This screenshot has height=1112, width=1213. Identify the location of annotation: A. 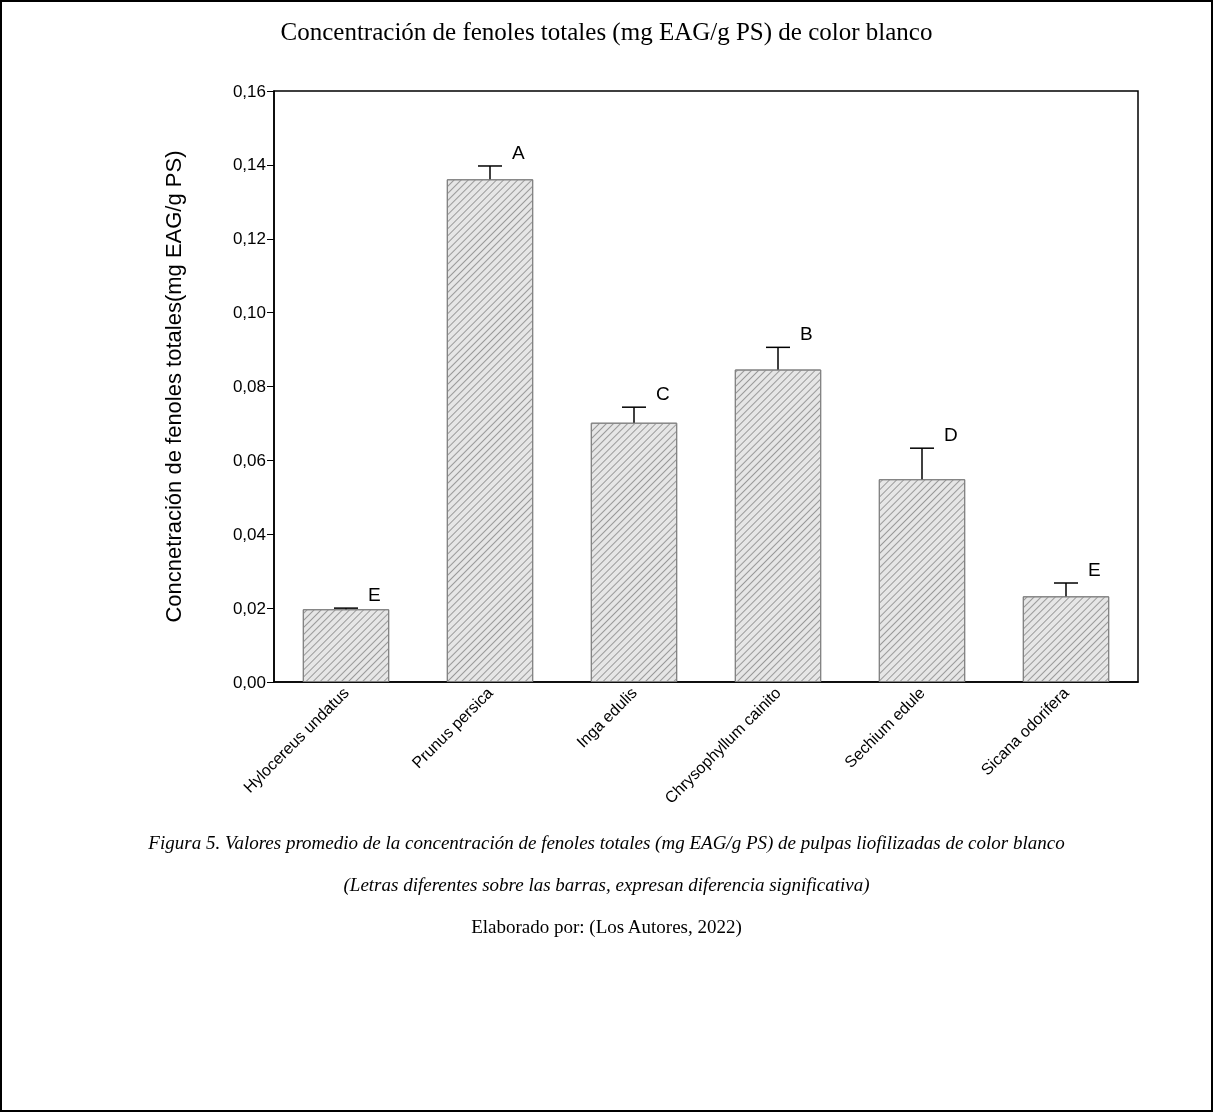
(518, 152).